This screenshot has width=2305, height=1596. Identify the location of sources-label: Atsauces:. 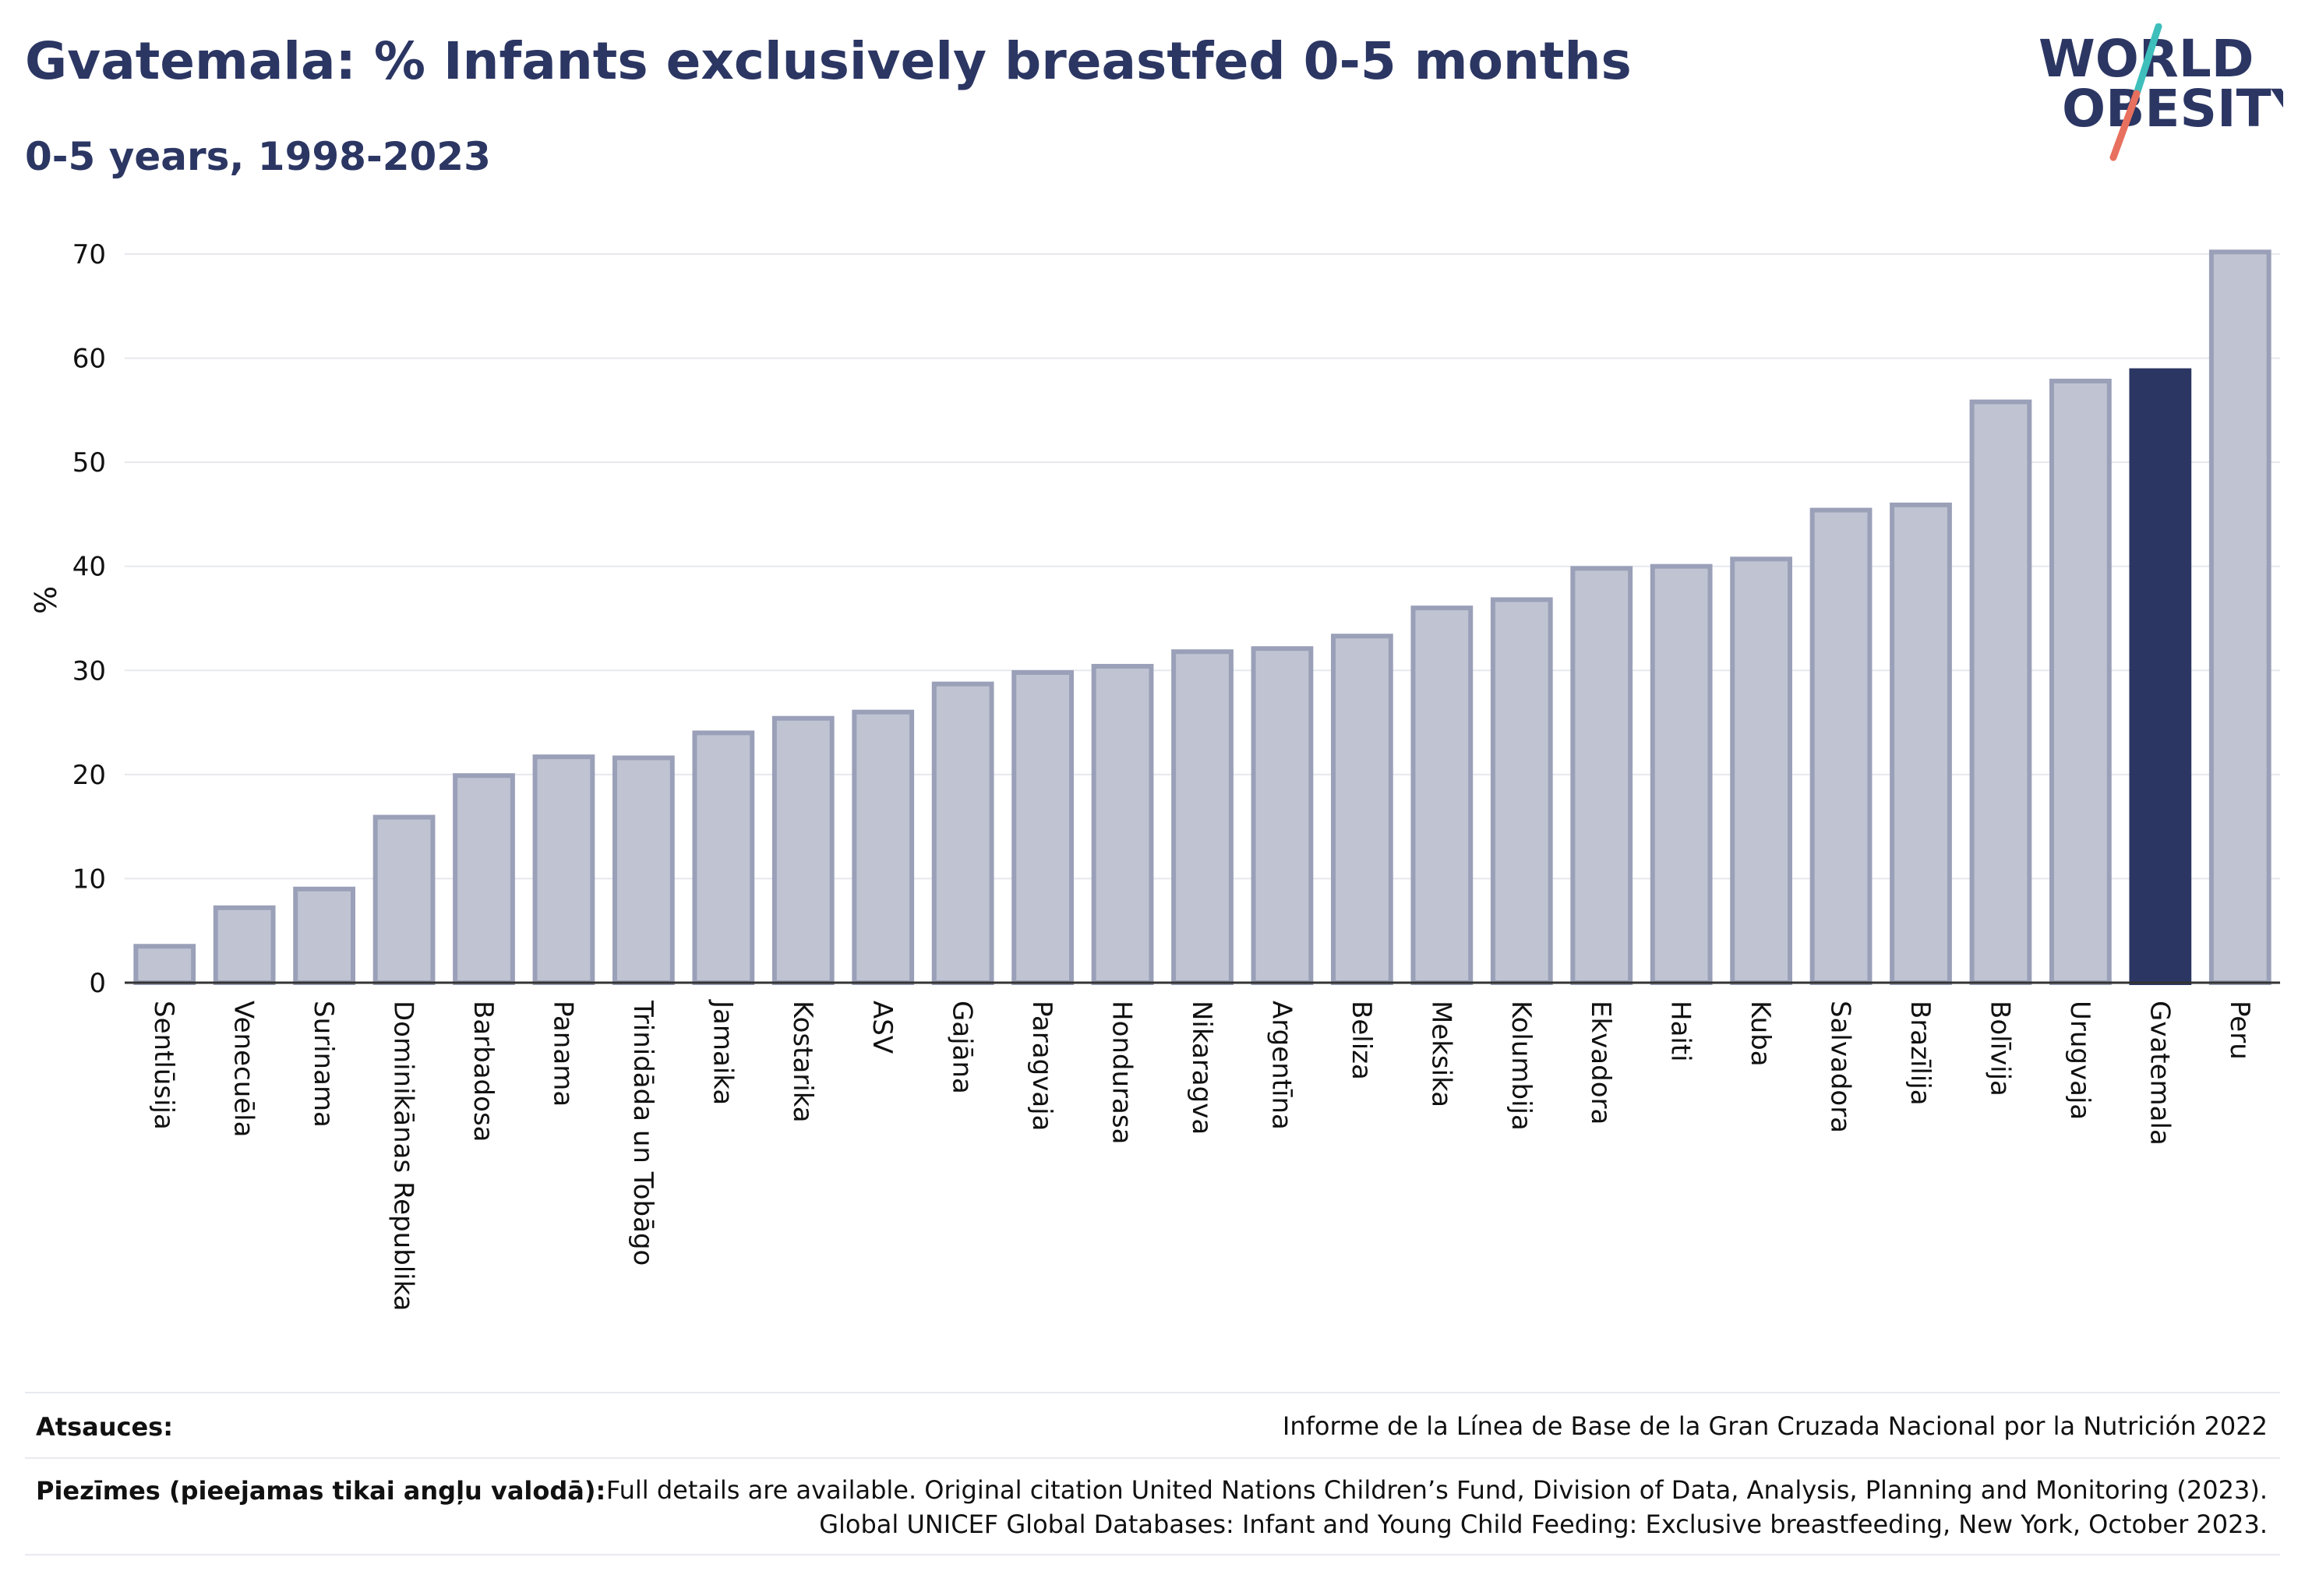
(105, 1427).